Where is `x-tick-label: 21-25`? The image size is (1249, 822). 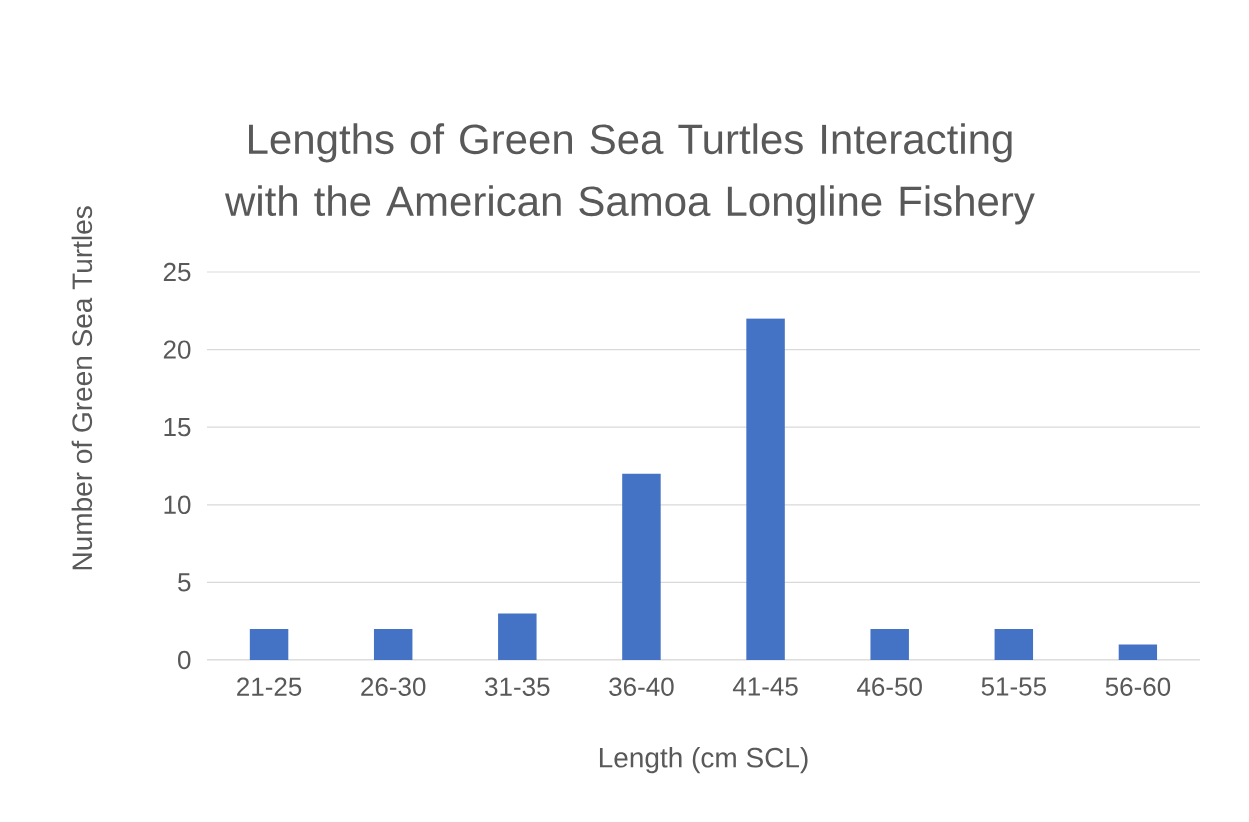 x-tick-label: 21-25 is located at coordinates (269, 686).